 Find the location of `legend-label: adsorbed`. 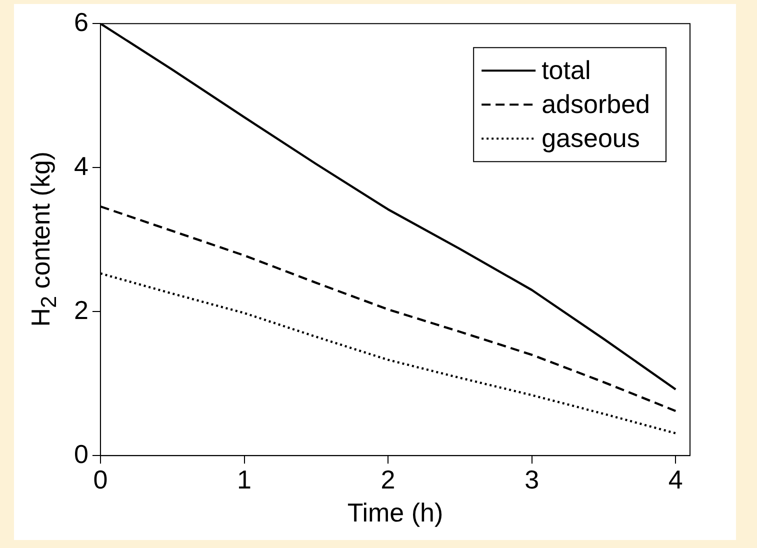

legend-label: adsorbed is located at coordinates (596, 103).